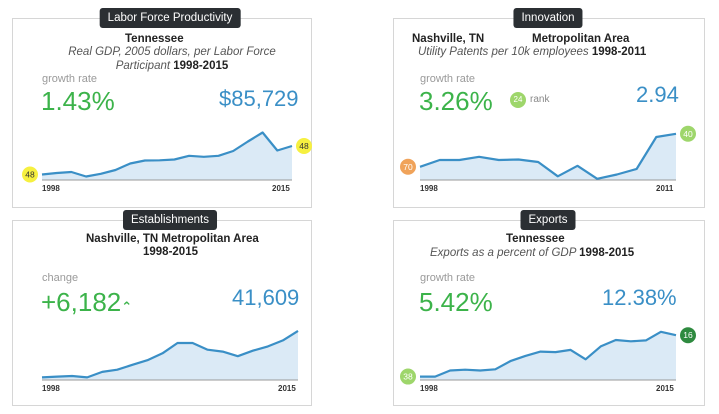 This screenshot has width=719, height=414. What do you see at coordinates (503, 52) in the screenshot?
I see `innovation-subtitle-text: Utility Patents per 10k employees` at bounding box center [503, 52].